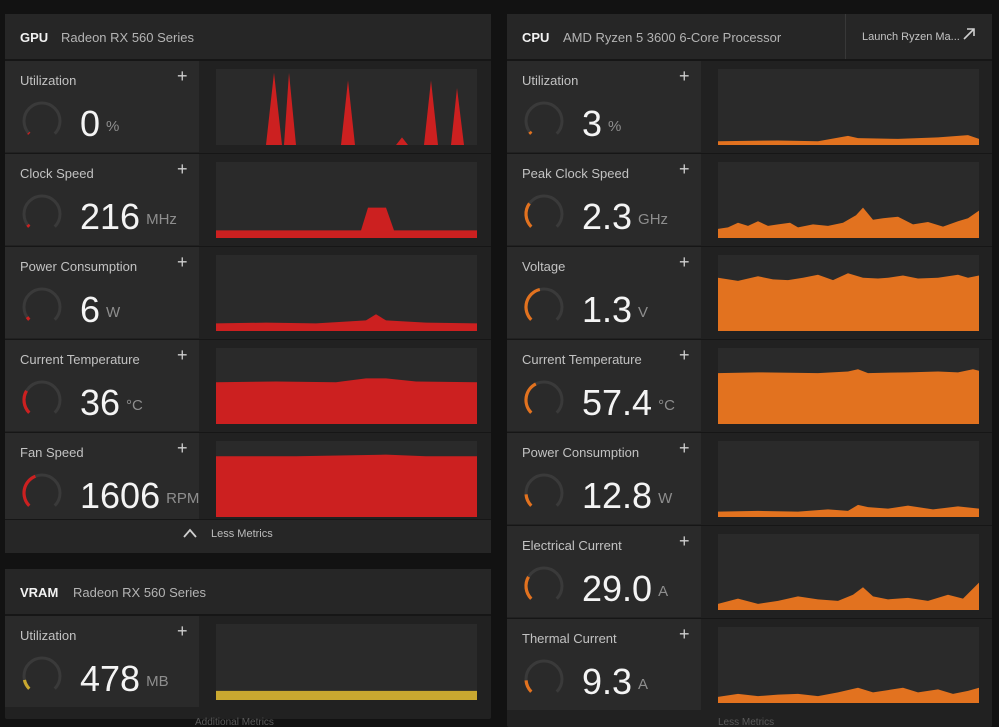 Image resolution: width=999 pixels, height=727 pixels. I want to click on metric-label: Fan Speed, so click(52, 452).